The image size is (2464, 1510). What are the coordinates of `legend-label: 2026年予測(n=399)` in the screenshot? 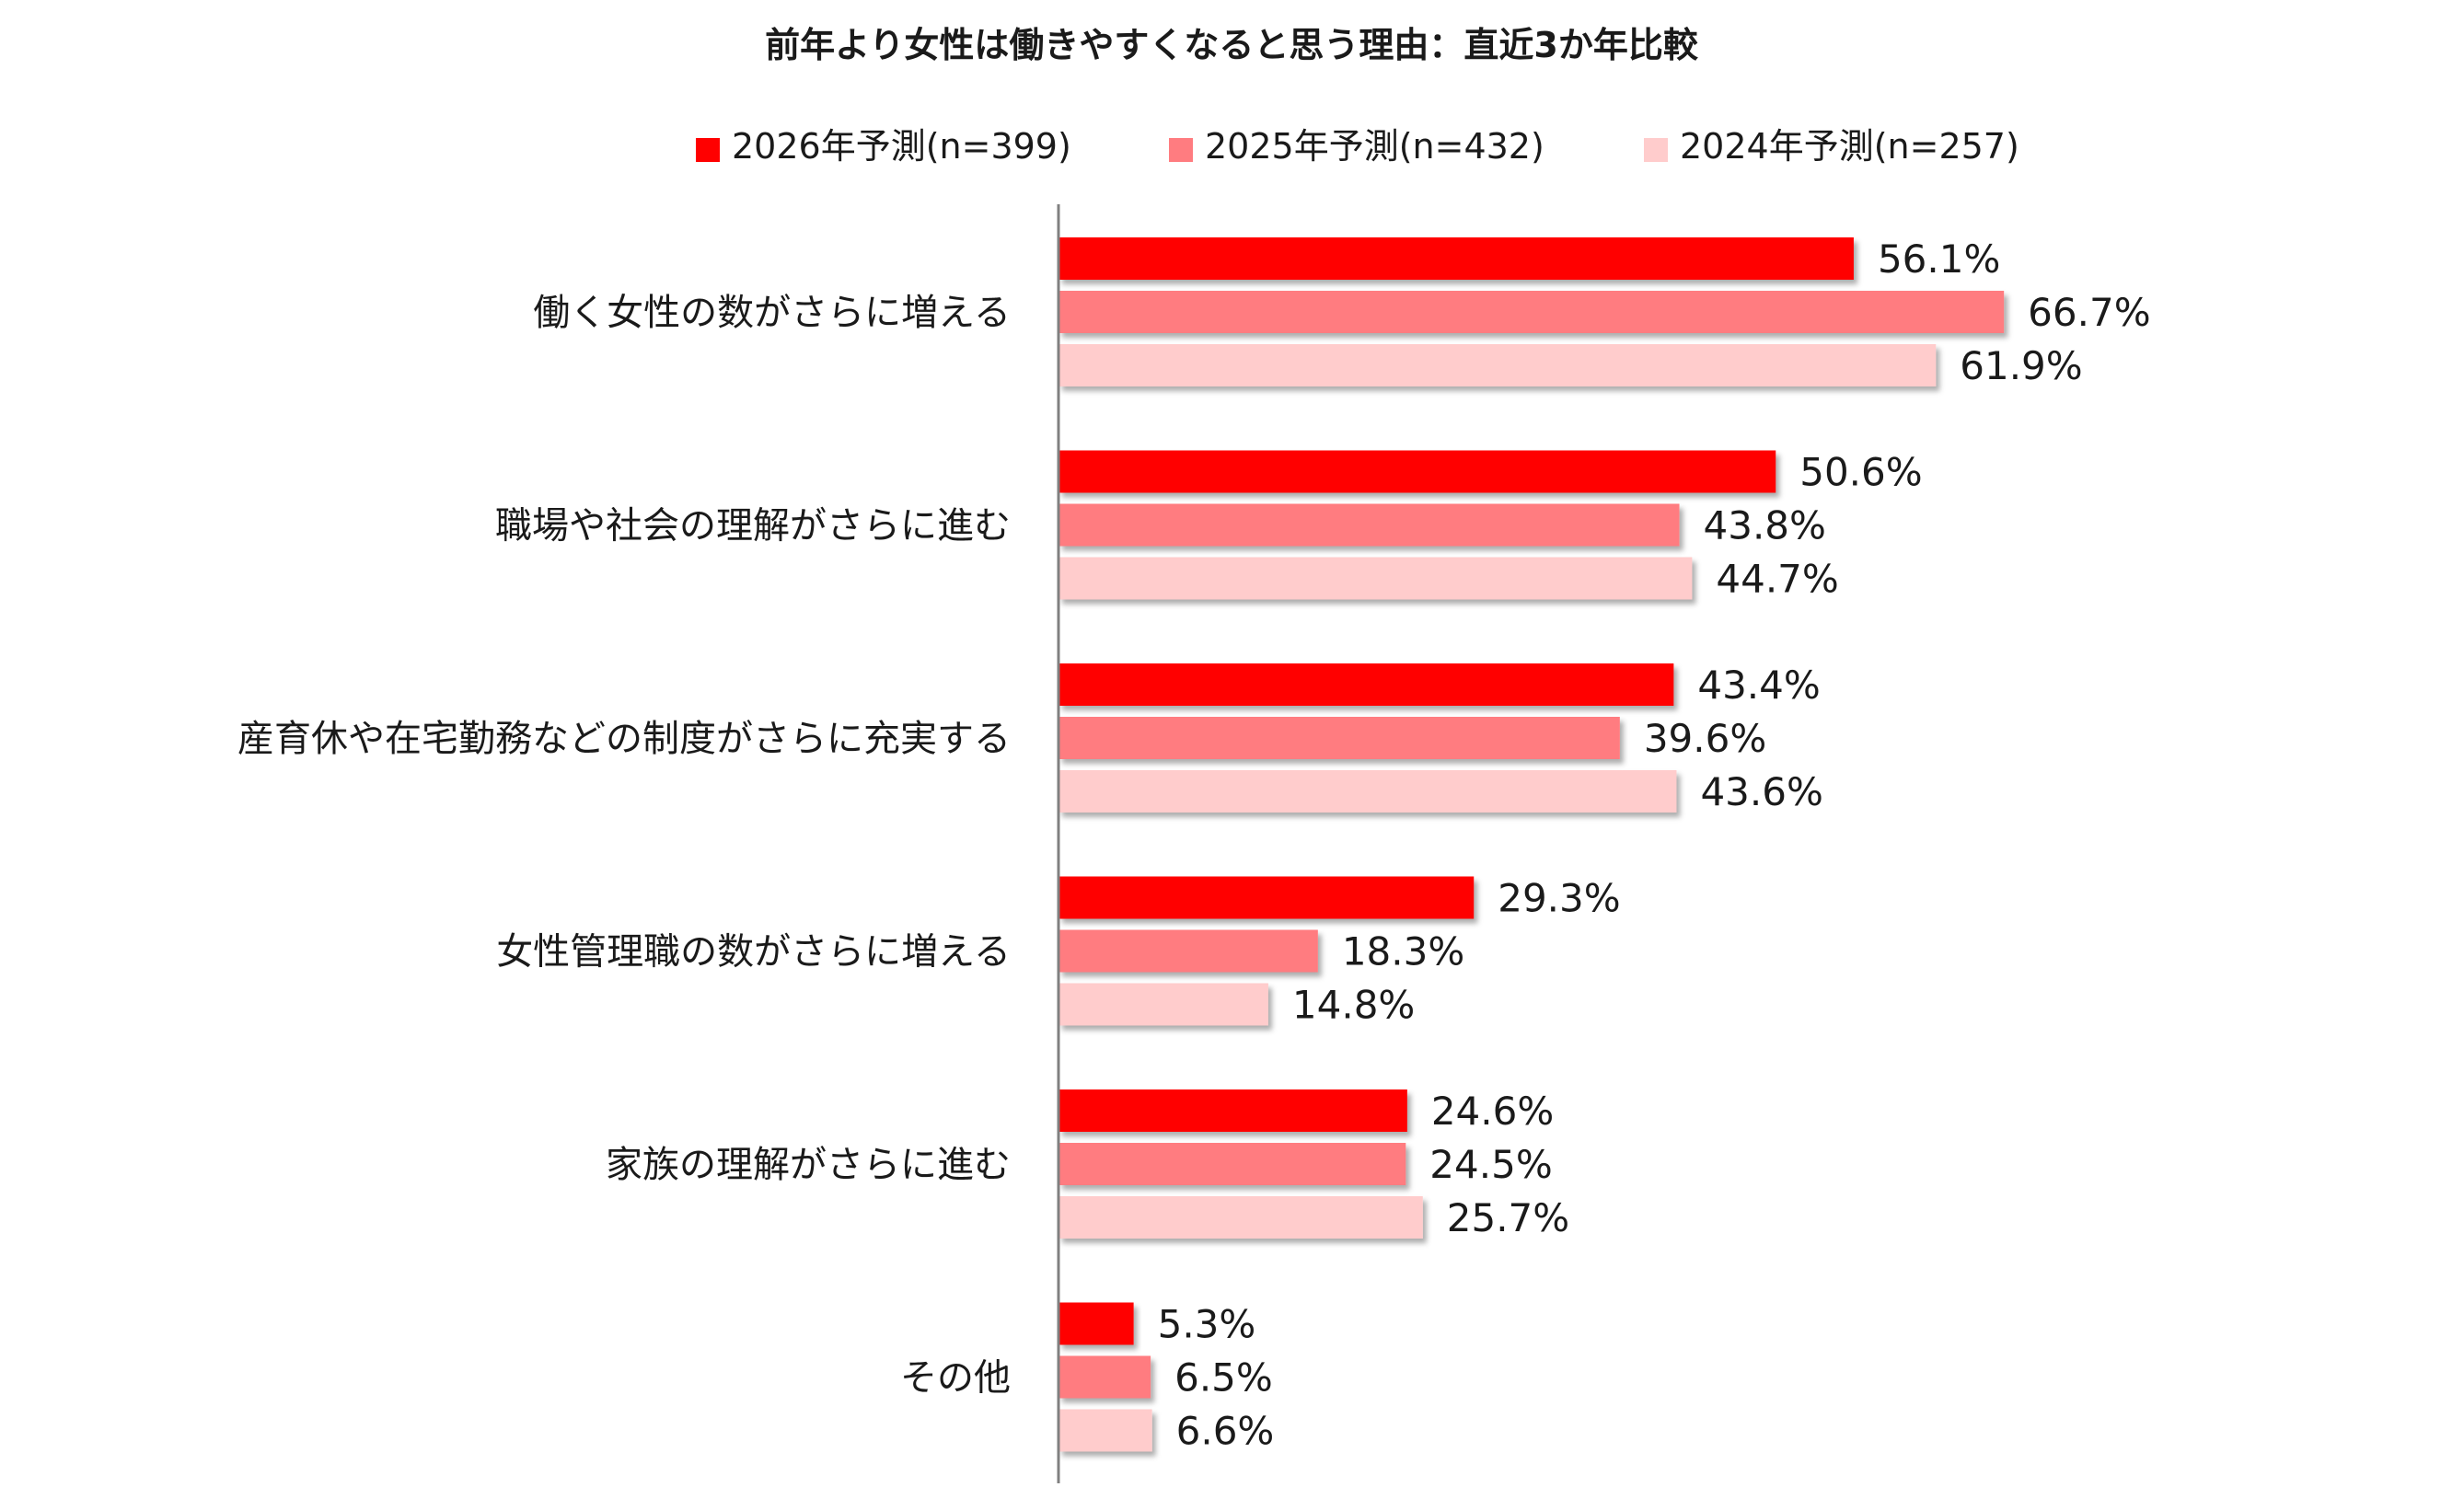 It's located at (902, 146).